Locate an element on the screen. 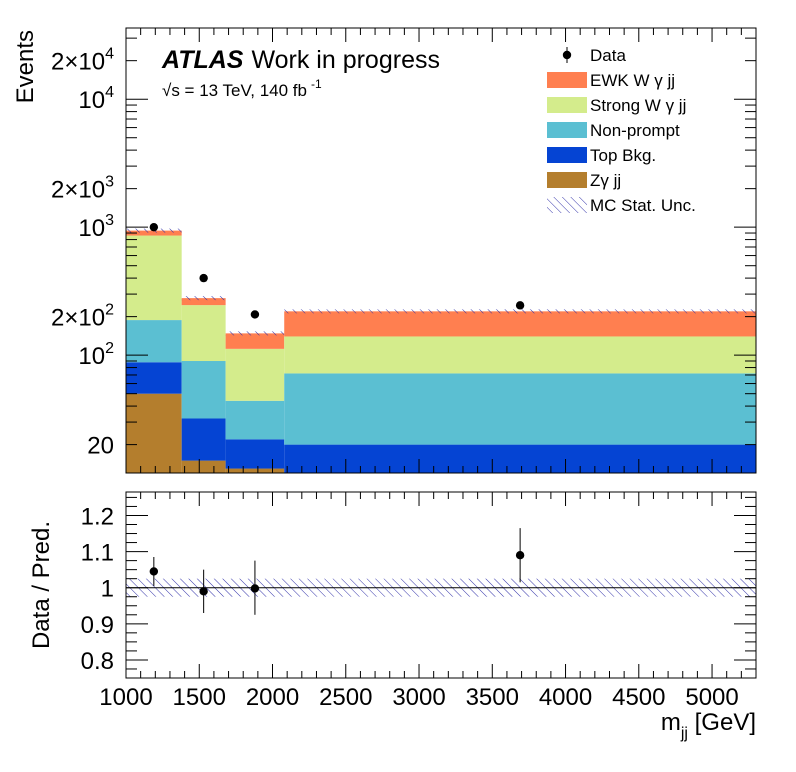  x-tick-label: 2000 is located at coordinates (272, 697).